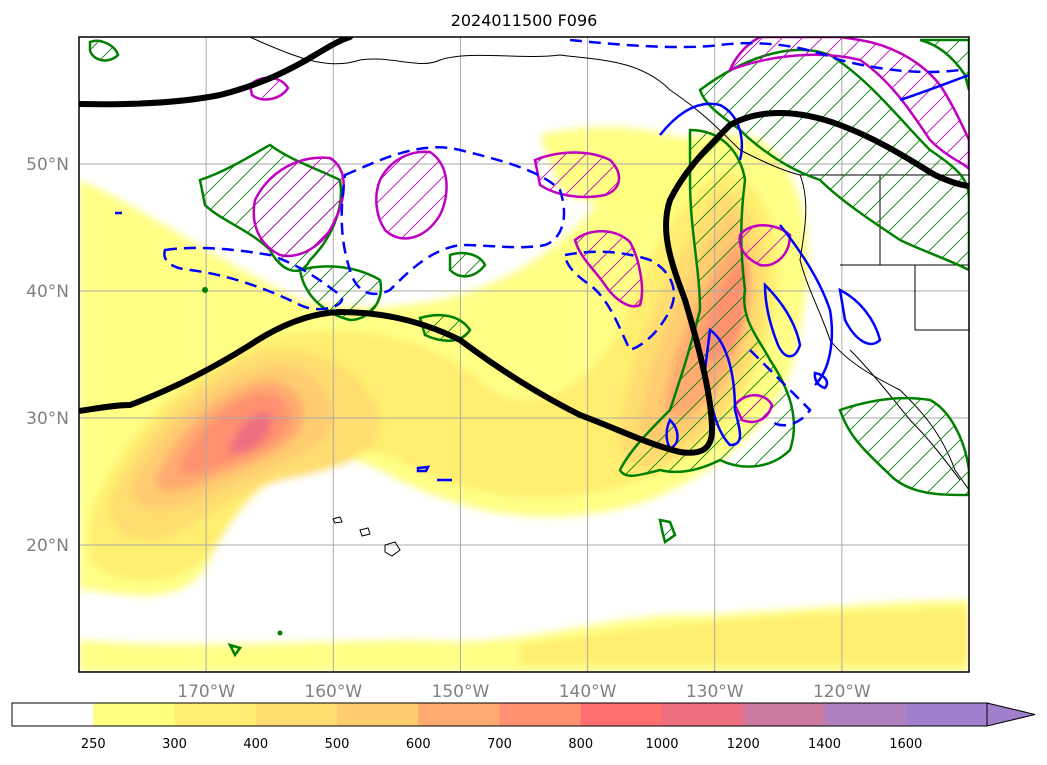 The image size is (1047, 765). I want to click on lat-tick-label: 20°N, so click(47, 546).